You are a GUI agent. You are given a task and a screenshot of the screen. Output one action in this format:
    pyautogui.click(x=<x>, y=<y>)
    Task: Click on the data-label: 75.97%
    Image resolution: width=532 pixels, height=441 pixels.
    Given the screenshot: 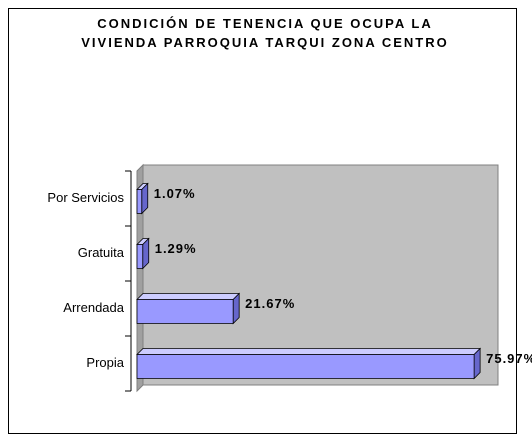 What is the action you would take?
    pyautogui.click(x=509, y=358)
    